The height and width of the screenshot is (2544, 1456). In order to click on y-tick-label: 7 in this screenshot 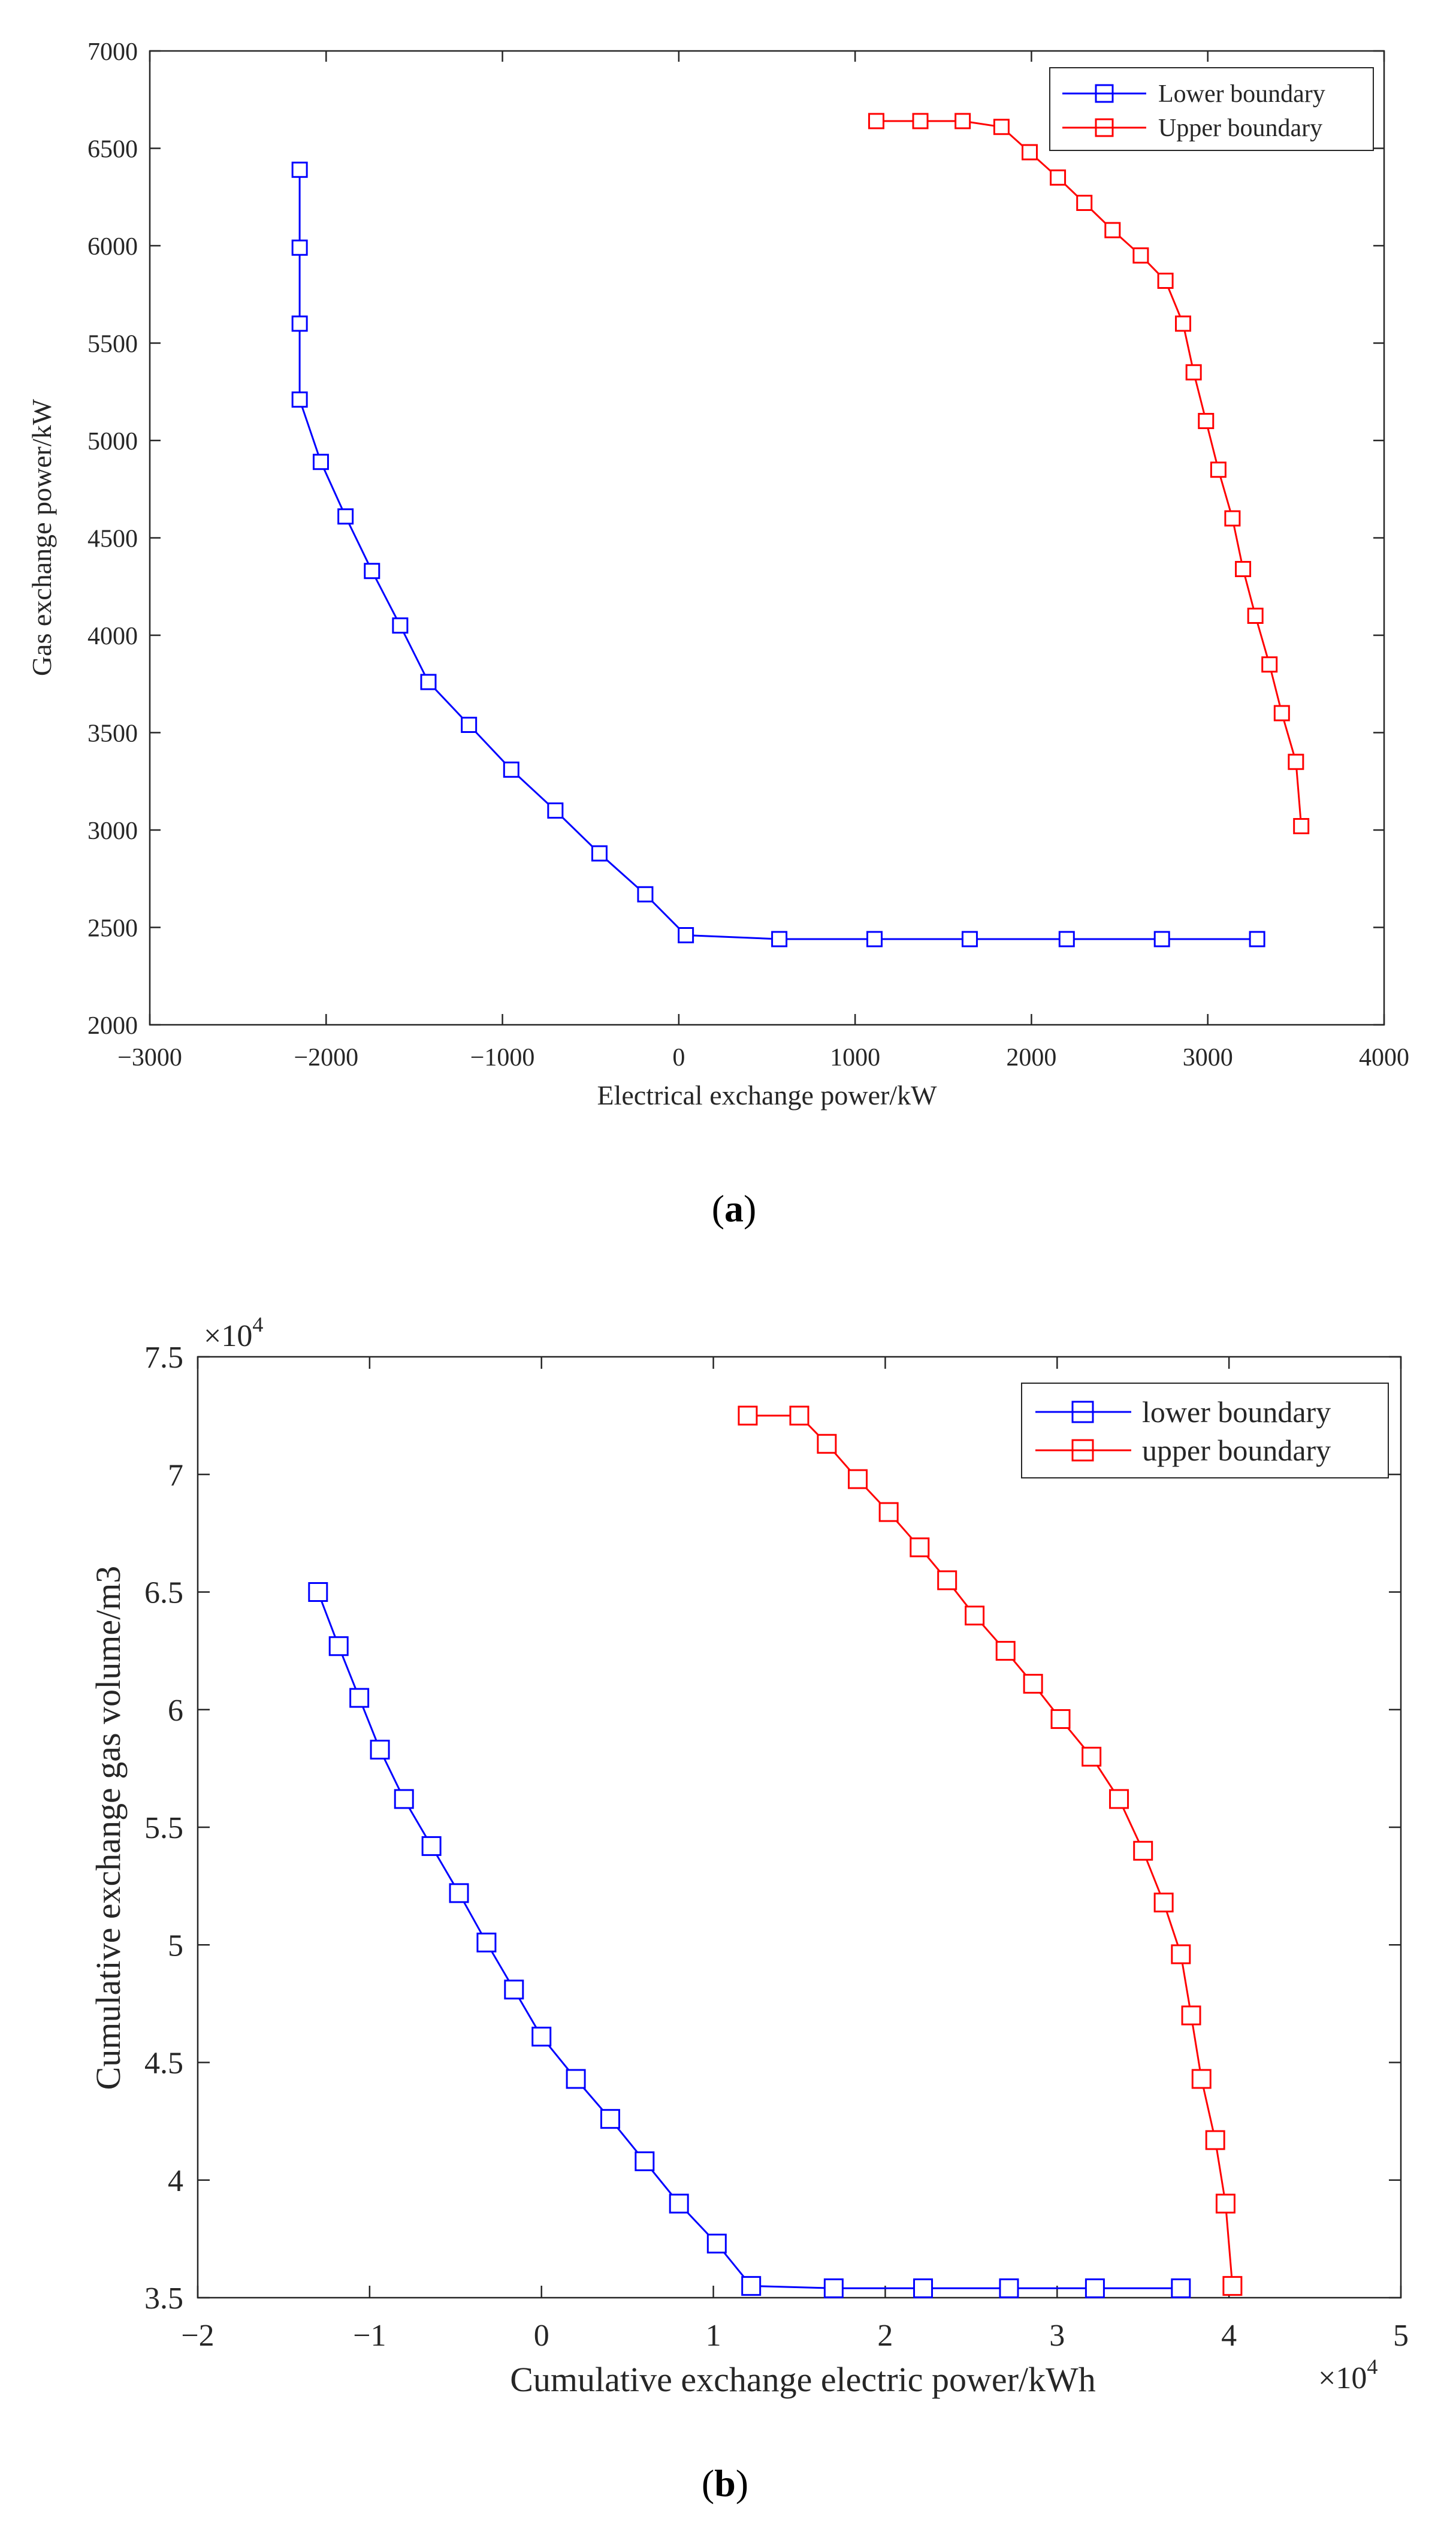, I will do `click(175, 1475)`.